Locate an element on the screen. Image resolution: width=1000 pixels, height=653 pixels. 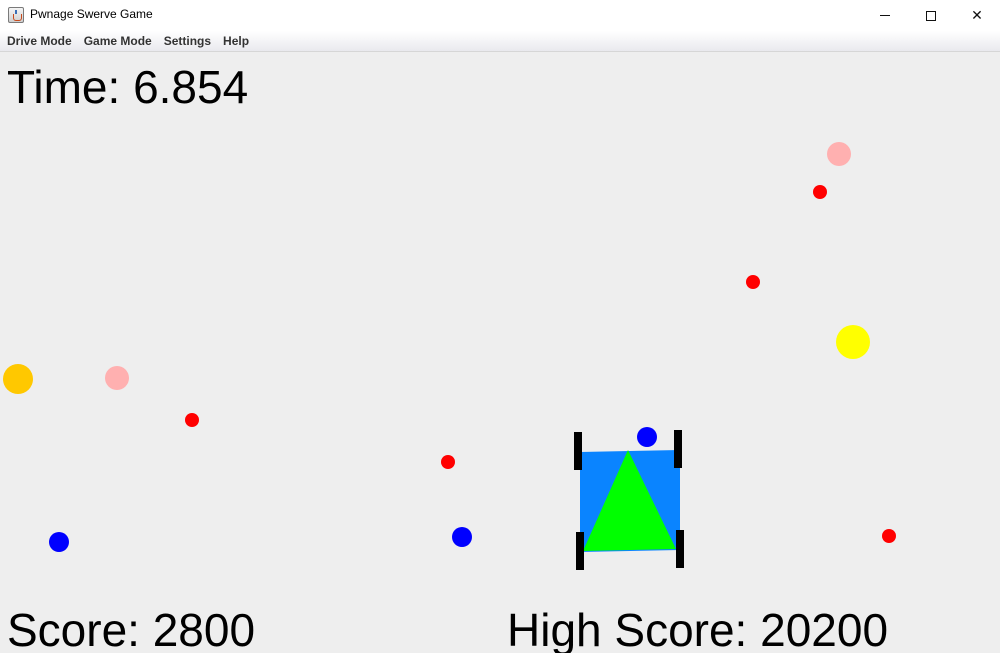
close-icon: ✕ is located at coordinates (977, 15).